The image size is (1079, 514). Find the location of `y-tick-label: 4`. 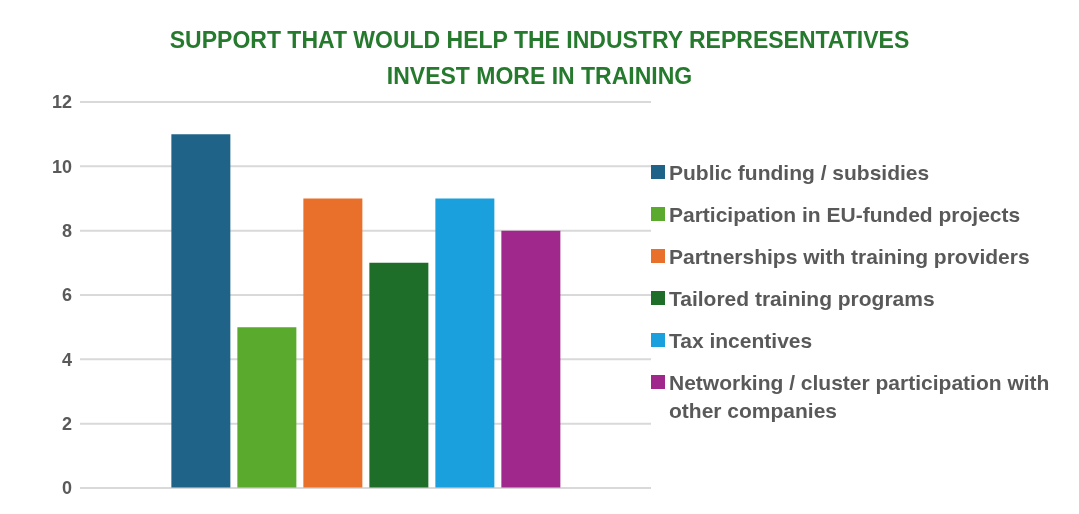

y-tick-label: 4 is located at coordinates (66, 359).